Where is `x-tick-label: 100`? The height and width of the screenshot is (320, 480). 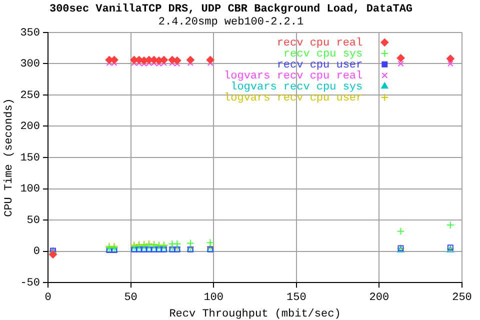 x-tick-label: 100 is located at coordinates (214, 298).